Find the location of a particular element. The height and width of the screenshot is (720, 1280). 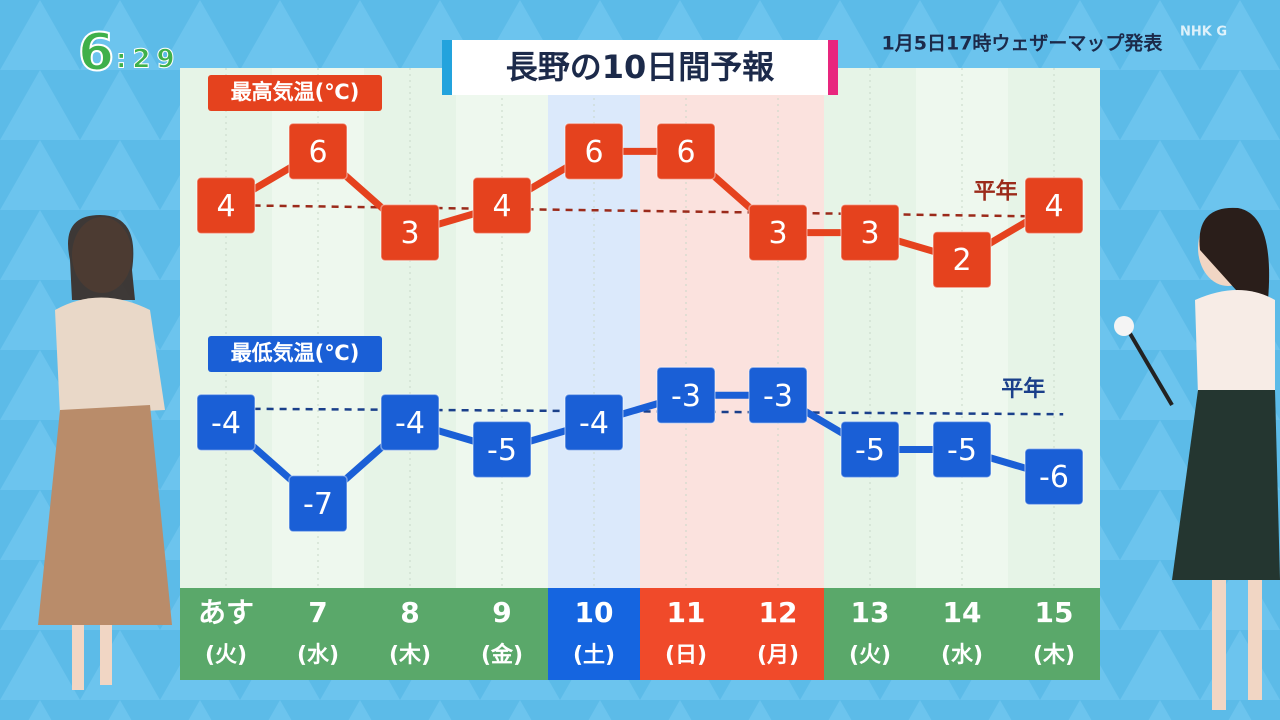

value-label: -6 is located at coordinates (1054, 477).